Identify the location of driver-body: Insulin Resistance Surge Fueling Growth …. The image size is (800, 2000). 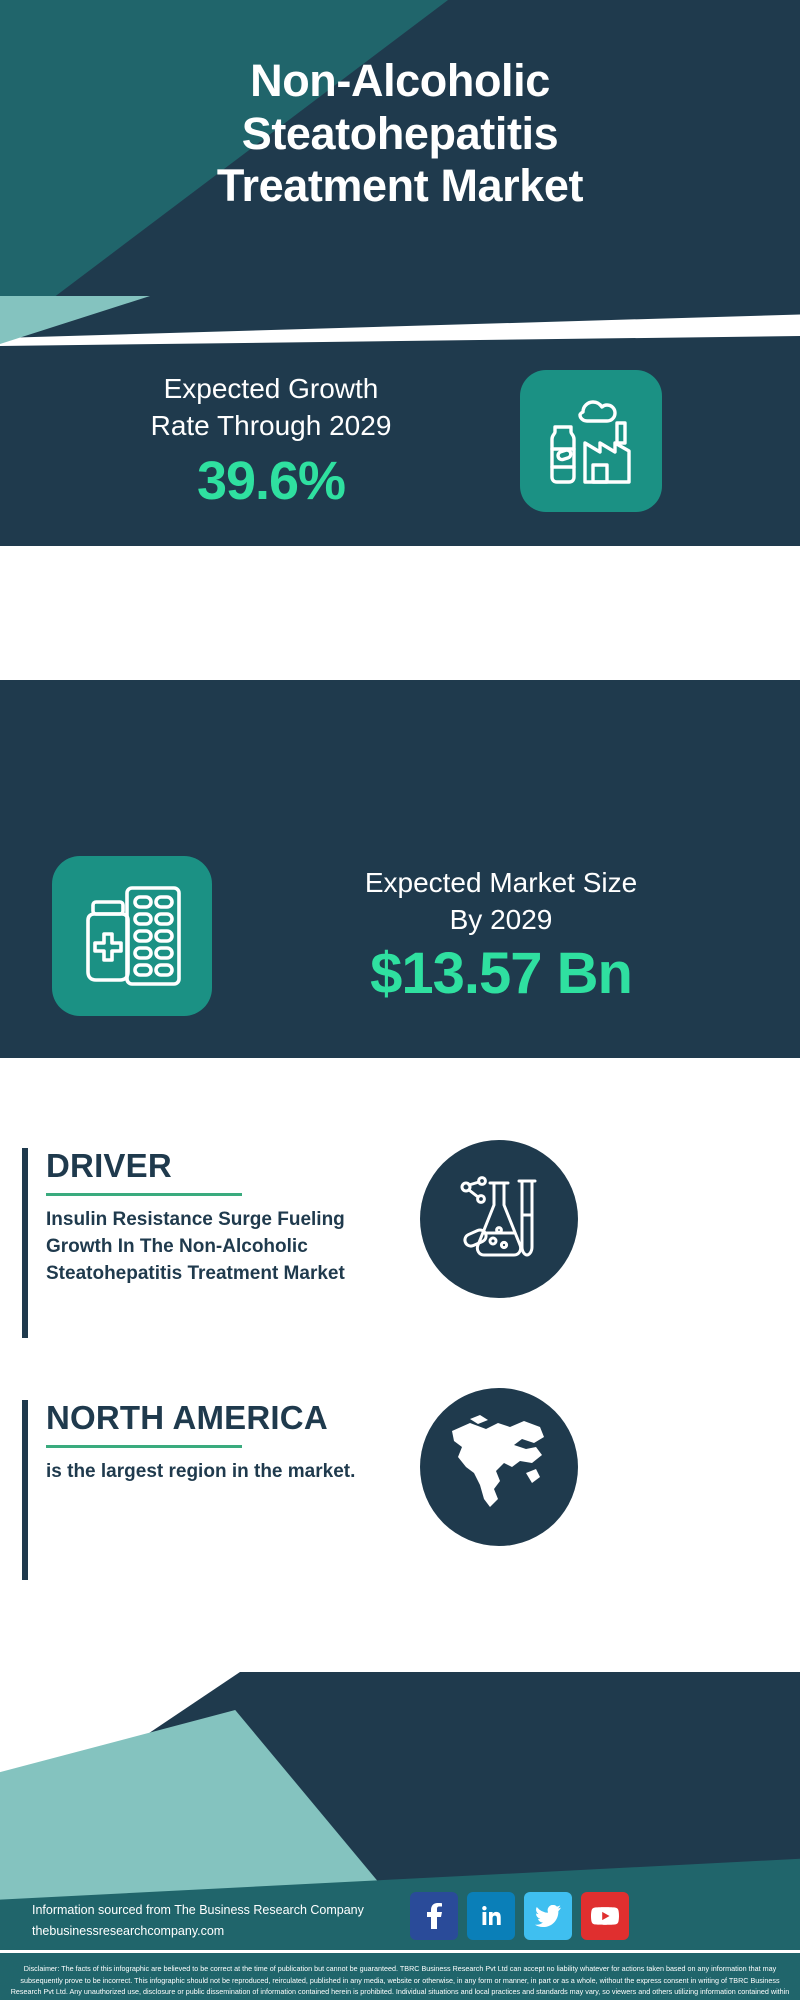
(195, 1247).